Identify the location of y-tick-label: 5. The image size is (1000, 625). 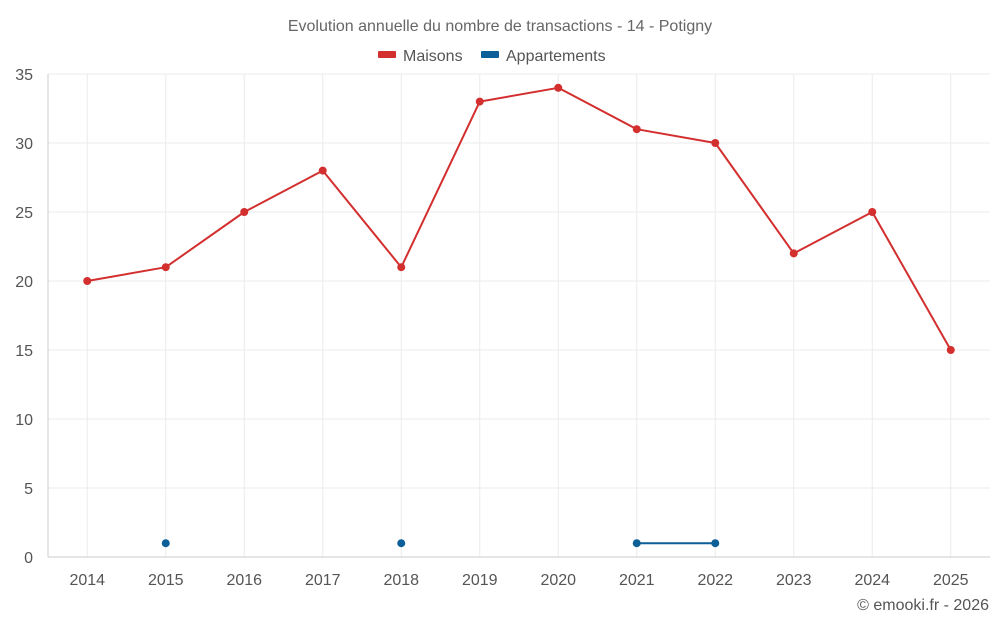
(28, 489).